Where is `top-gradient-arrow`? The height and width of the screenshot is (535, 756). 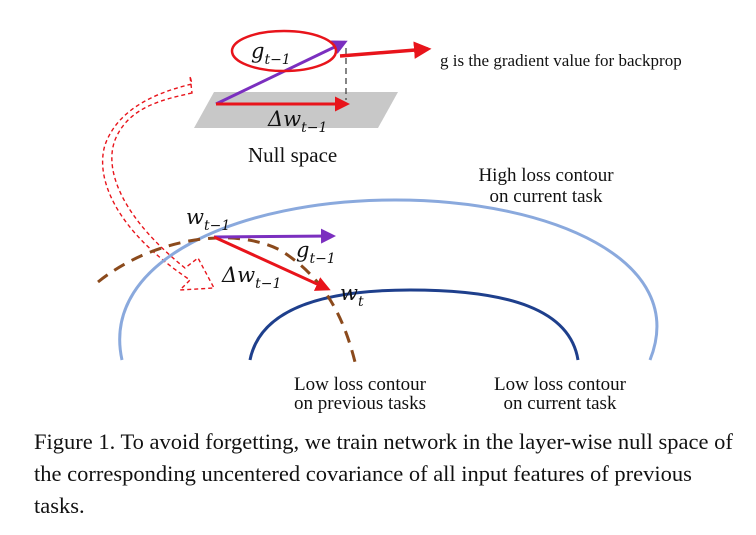
top-gradient-arrow is located at coordinates (281, 73).